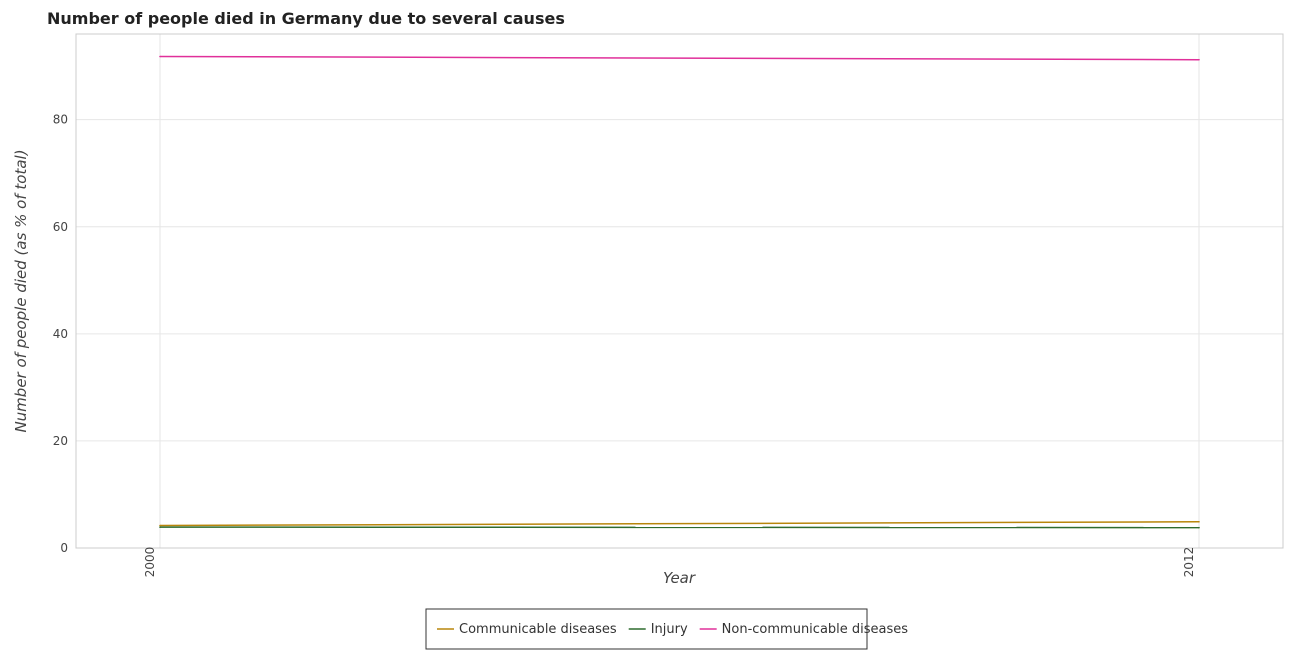 The height and width of the screenshot is (650, 1292). What do you see at coordinates (679, 578) in the screenshot?
I see `x-axis-label: Year` at bounding box center [679, 578].